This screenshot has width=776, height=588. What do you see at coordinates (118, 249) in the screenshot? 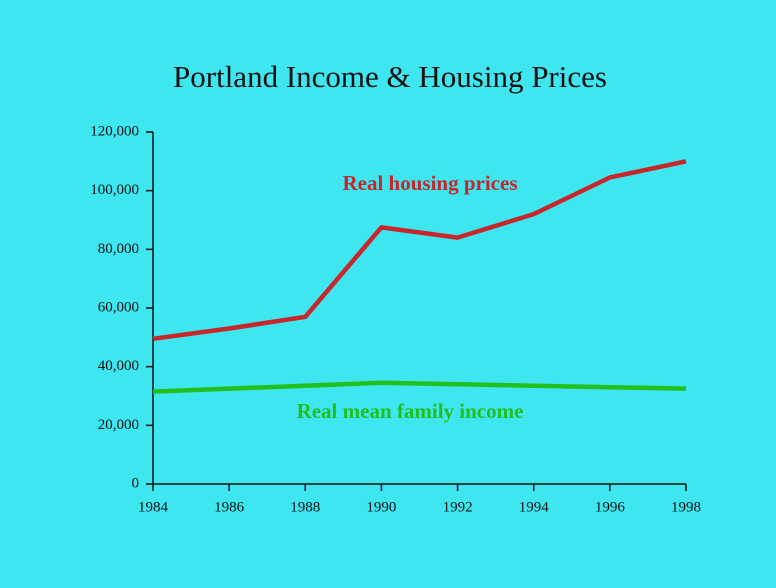
I see `y-tick-label: 80,000` at bounding box center [118, 249].